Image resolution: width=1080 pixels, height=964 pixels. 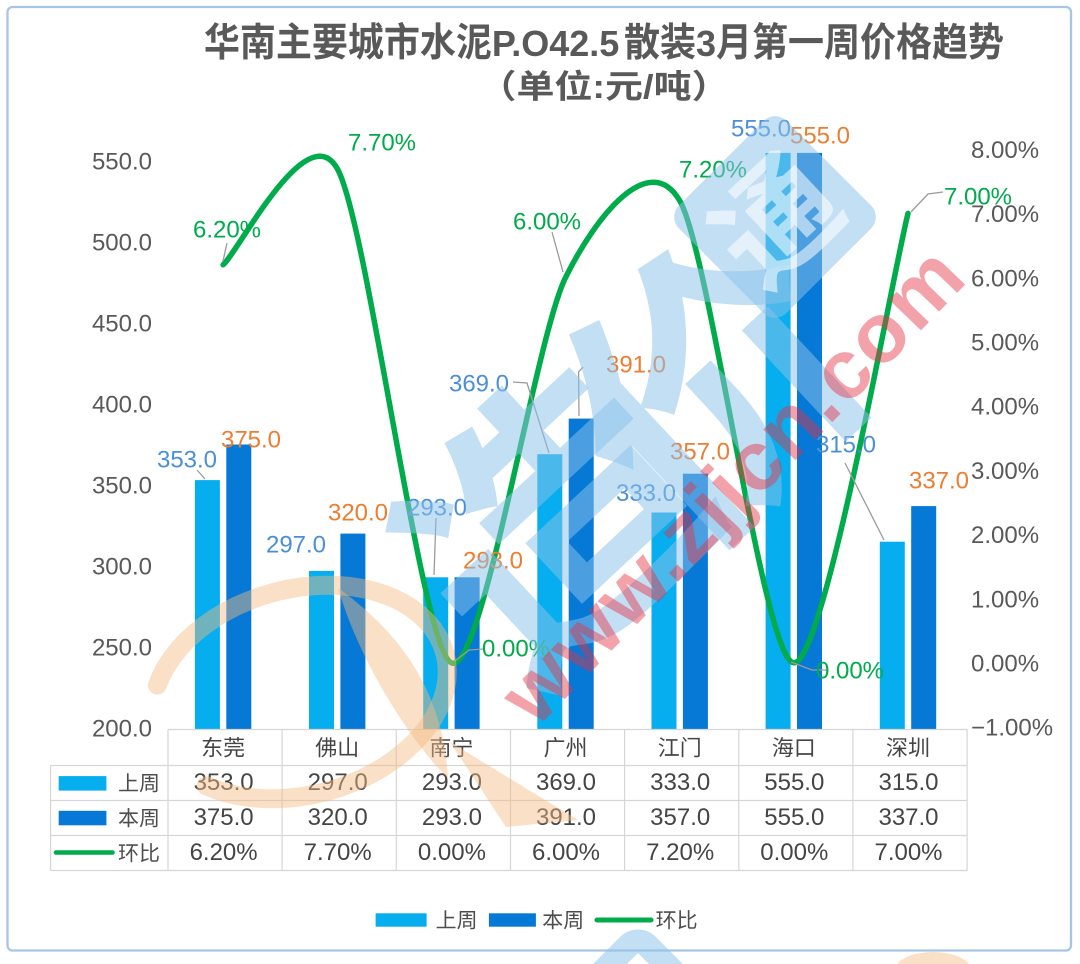 I want to click on svg-text: 333.0, so click(x=680, y=782).